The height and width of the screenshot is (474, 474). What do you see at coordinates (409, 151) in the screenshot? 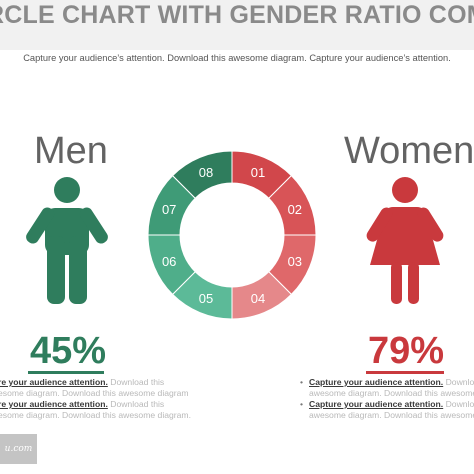
I see `women-label: Women` at bounding box center [409, 151].